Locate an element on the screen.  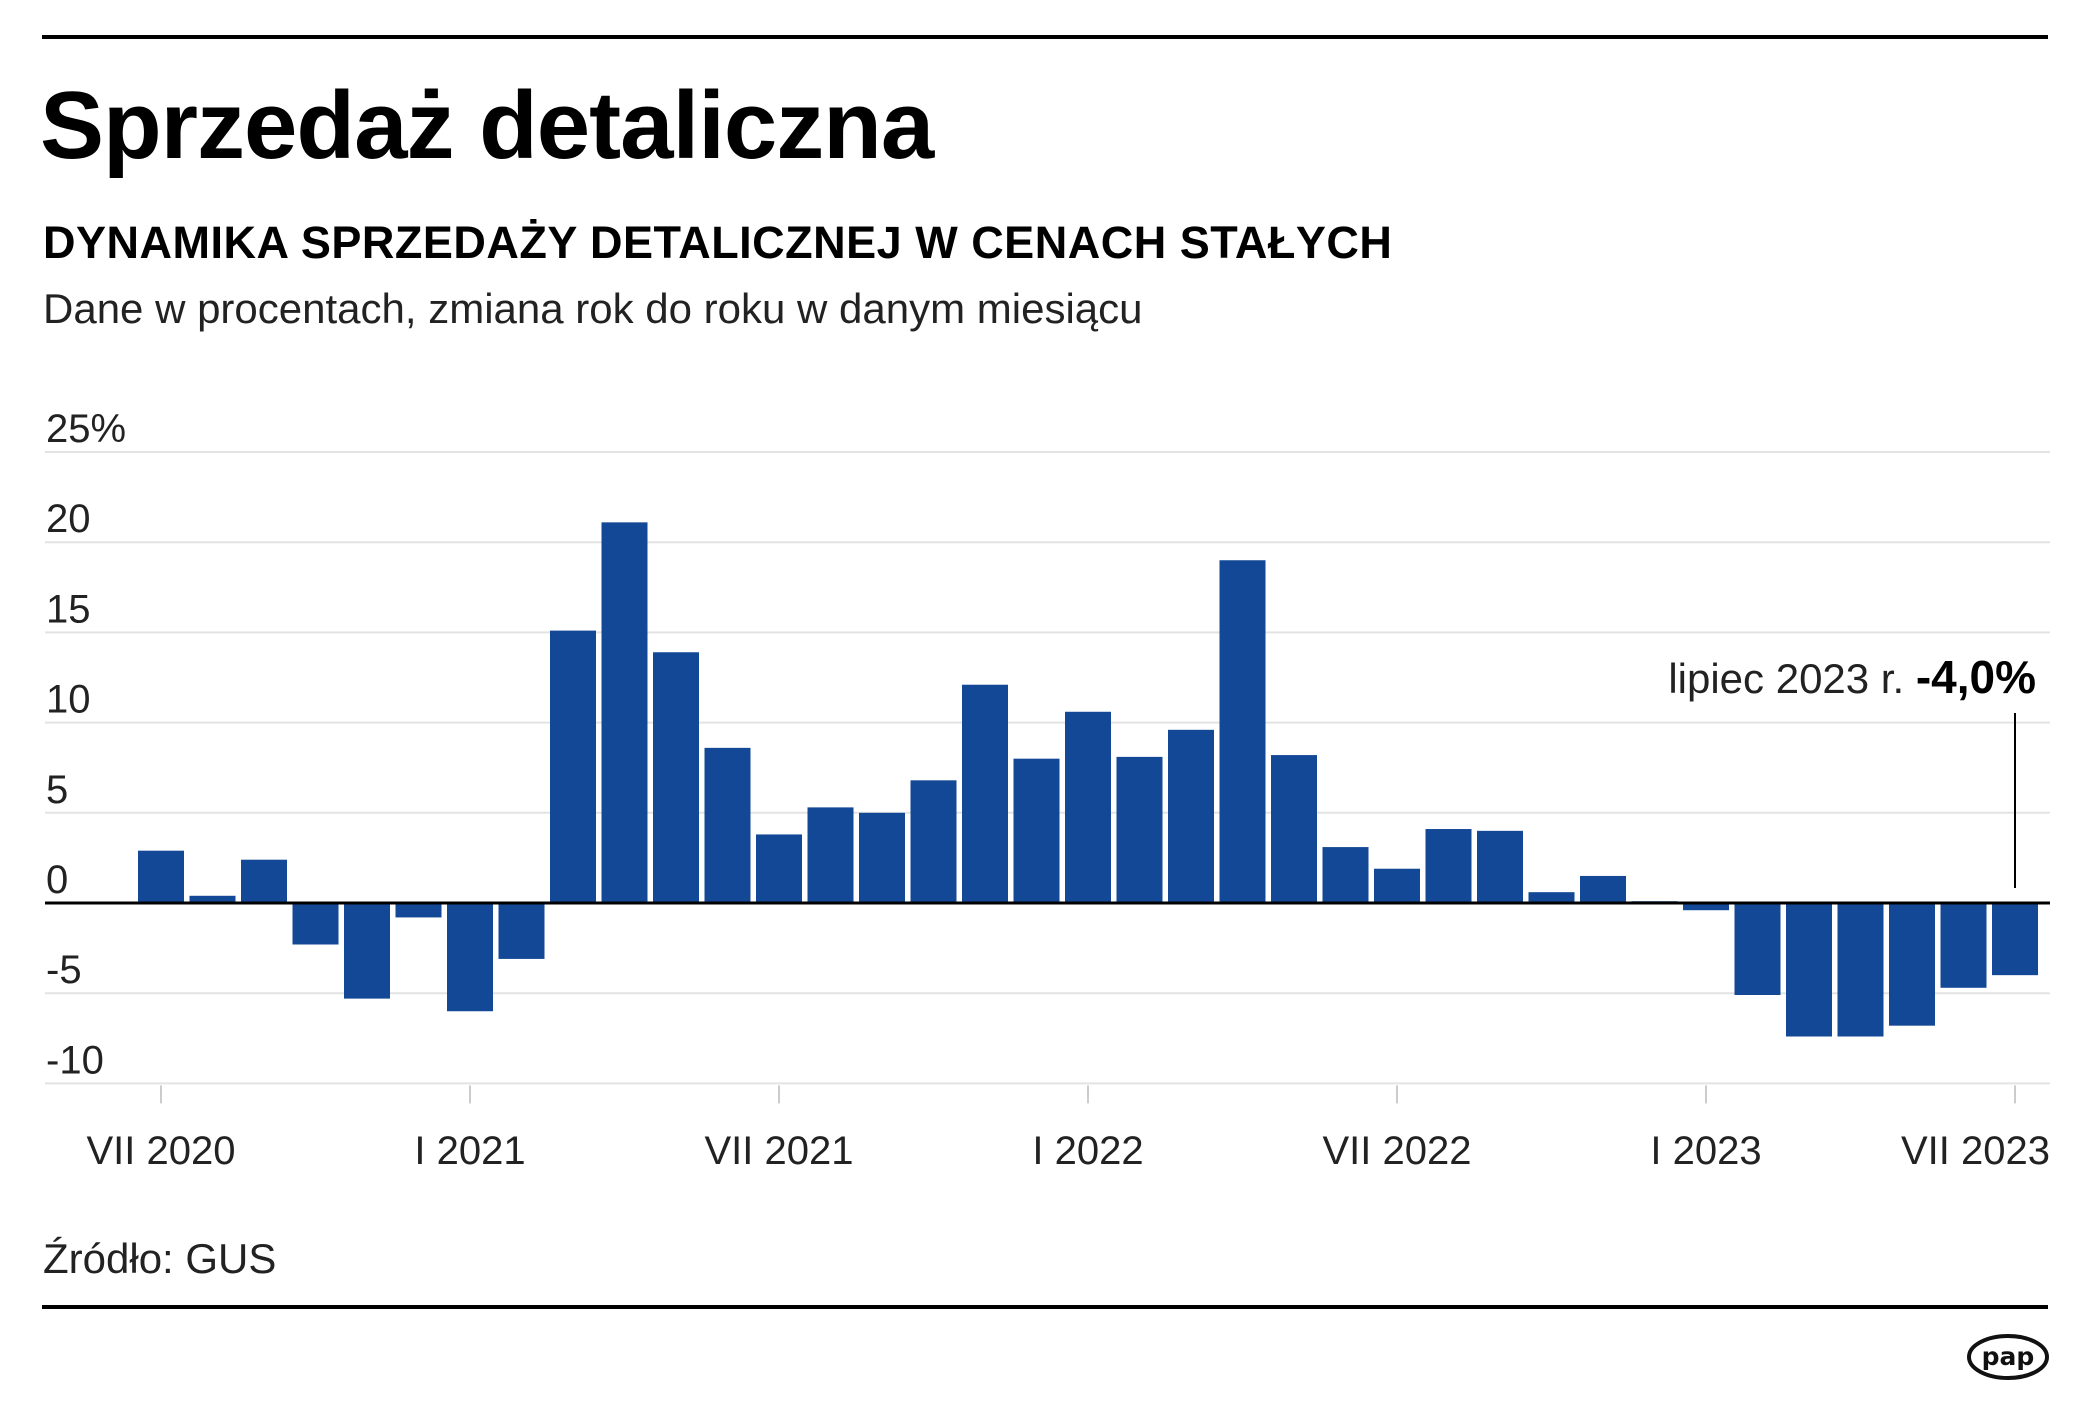
y-tick-label: -5 is located at coordinates (64, 970).